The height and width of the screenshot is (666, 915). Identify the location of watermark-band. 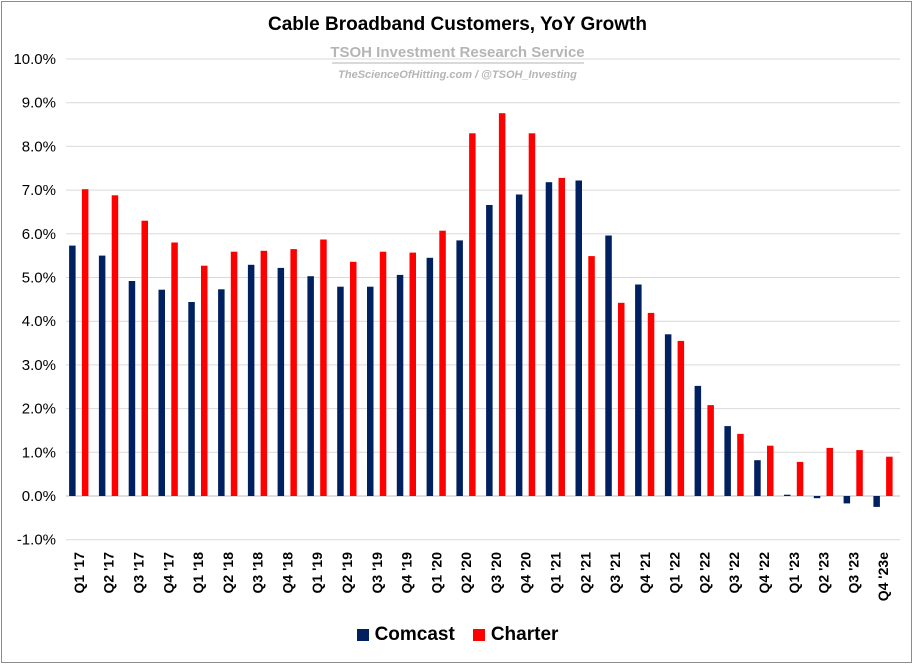
(458, 63).